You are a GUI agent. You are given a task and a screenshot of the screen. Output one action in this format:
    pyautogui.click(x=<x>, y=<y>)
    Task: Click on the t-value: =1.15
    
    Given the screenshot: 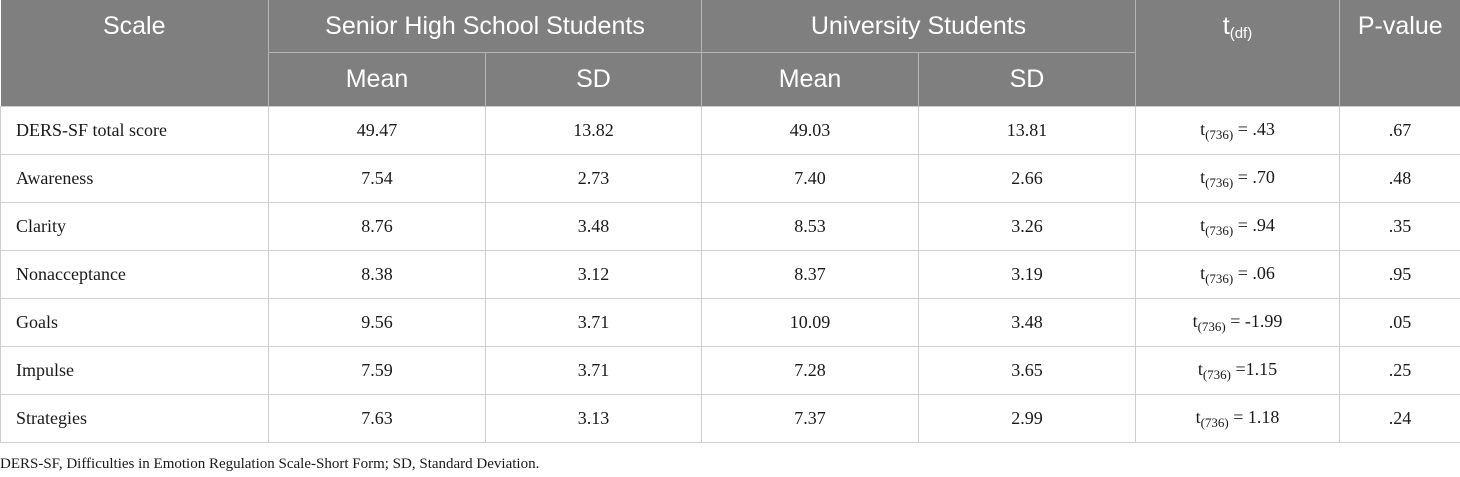 What is the action you would take?
    pyautogui.click(x=1254, y=368)
    